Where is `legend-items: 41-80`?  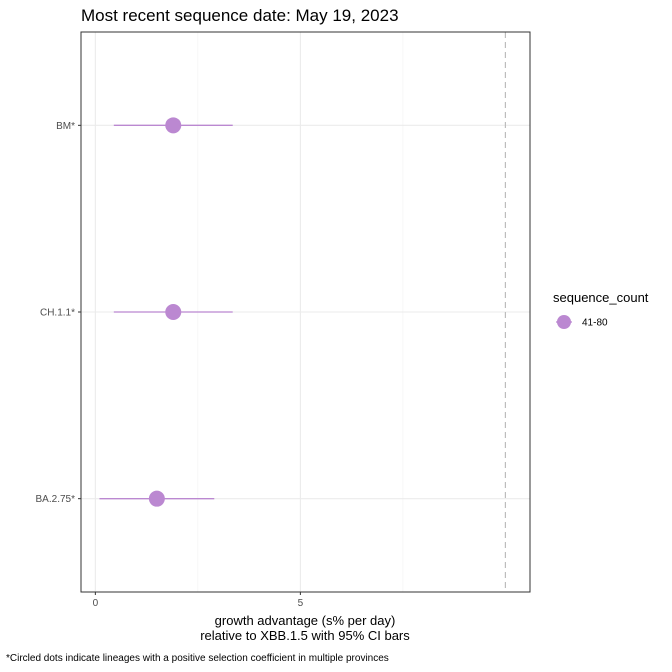
legend-items: 41-80 is located at coordinates (582, 322).